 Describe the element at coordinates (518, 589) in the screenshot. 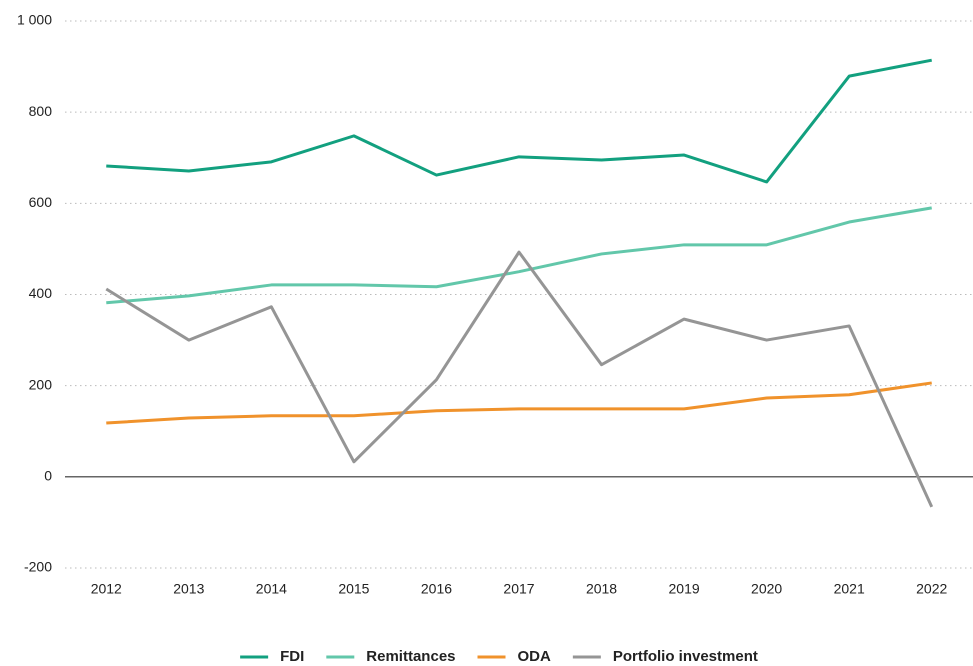

I see `x-tick-label: 2017` at that location.